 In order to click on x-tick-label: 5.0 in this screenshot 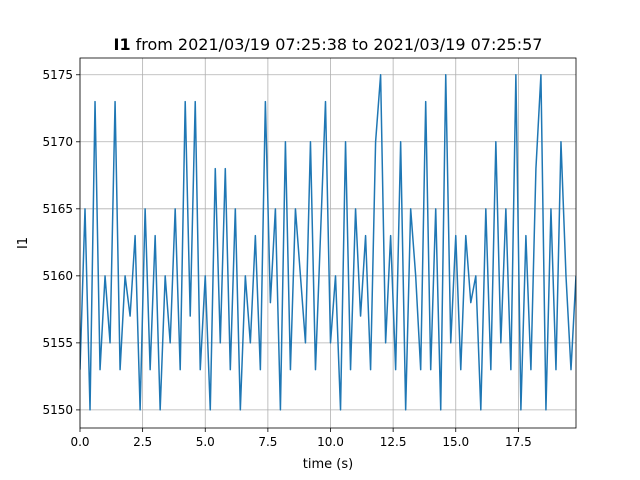, I will do `click(205, 442)`.